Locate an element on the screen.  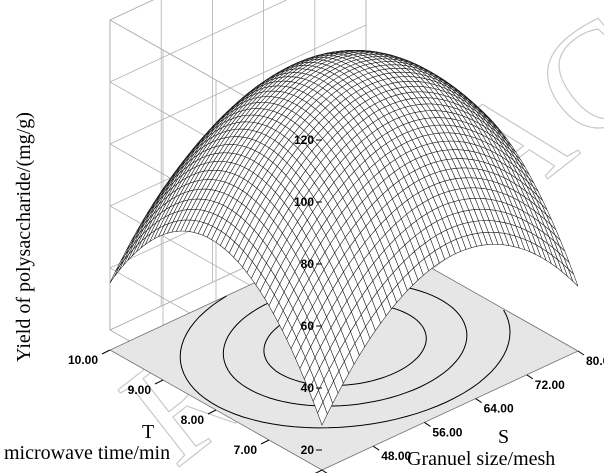
y-axis-letter: S is located at coordinates (503, 437).